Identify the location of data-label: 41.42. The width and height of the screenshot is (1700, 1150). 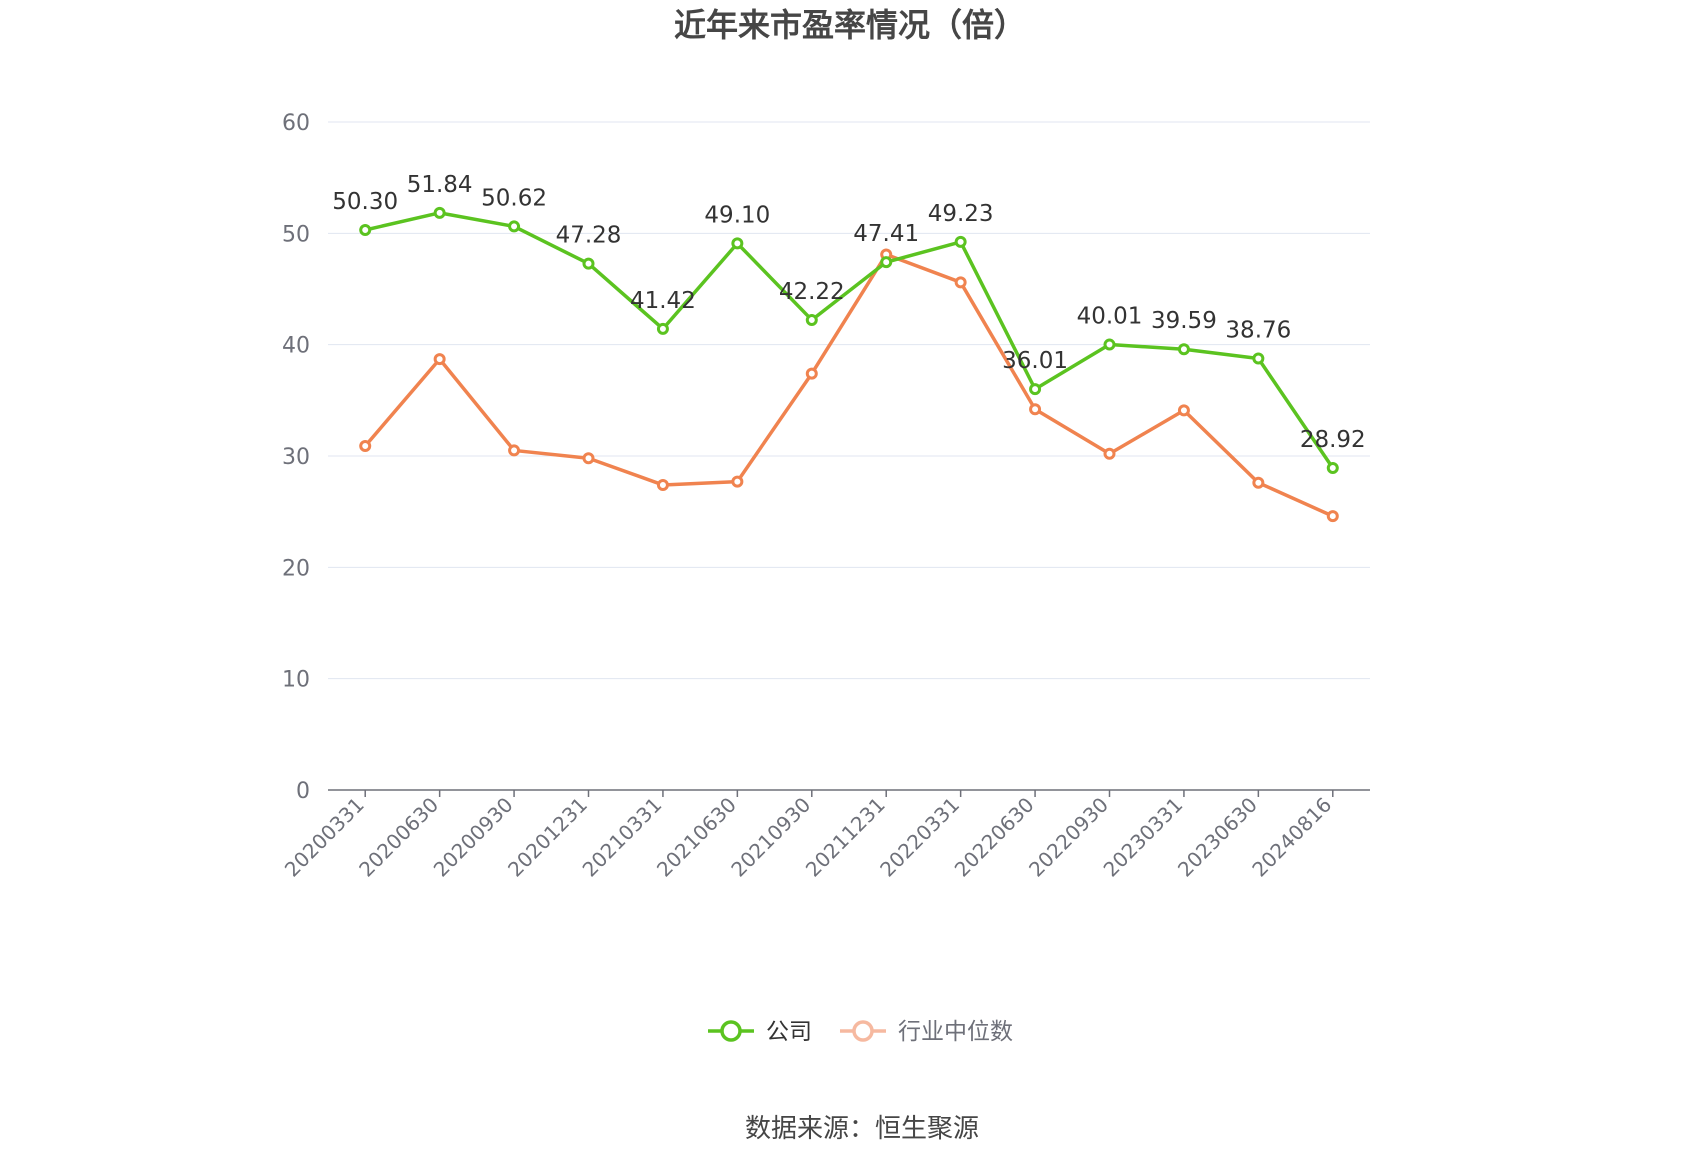
(663, 301).